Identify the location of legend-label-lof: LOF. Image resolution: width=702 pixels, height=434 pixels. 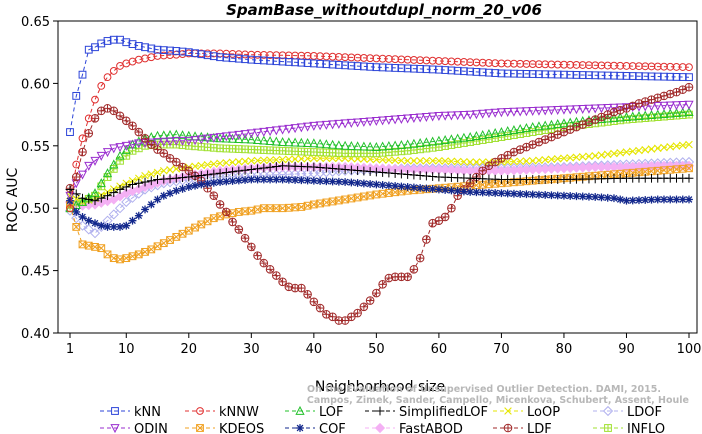
(331, 412).